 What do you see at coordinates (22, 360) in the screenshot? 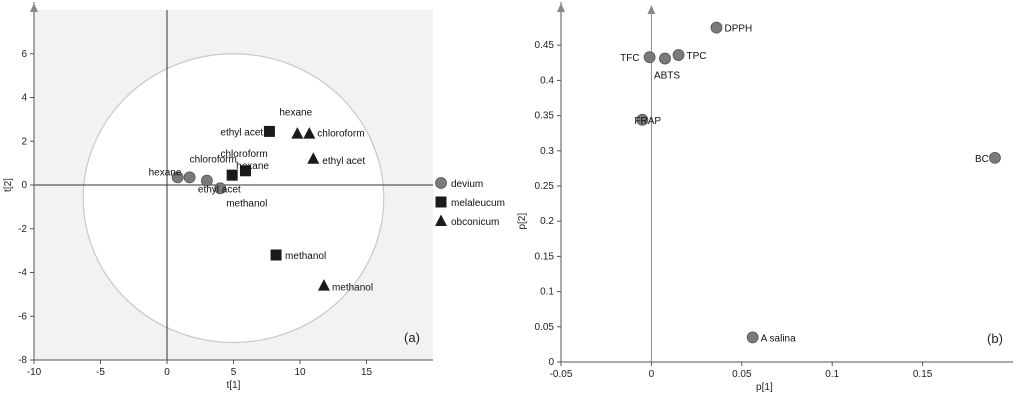
I see `y-tick-label: -8` at bounding box center [22, 360].